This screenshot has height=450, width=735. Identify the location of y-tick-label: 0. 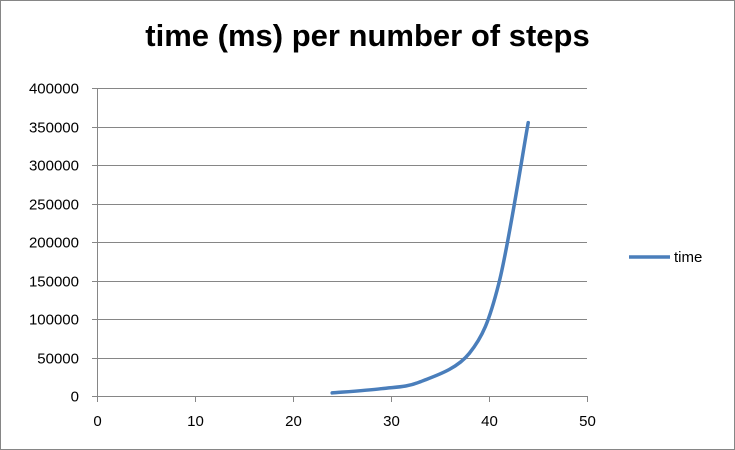
(75, 397).